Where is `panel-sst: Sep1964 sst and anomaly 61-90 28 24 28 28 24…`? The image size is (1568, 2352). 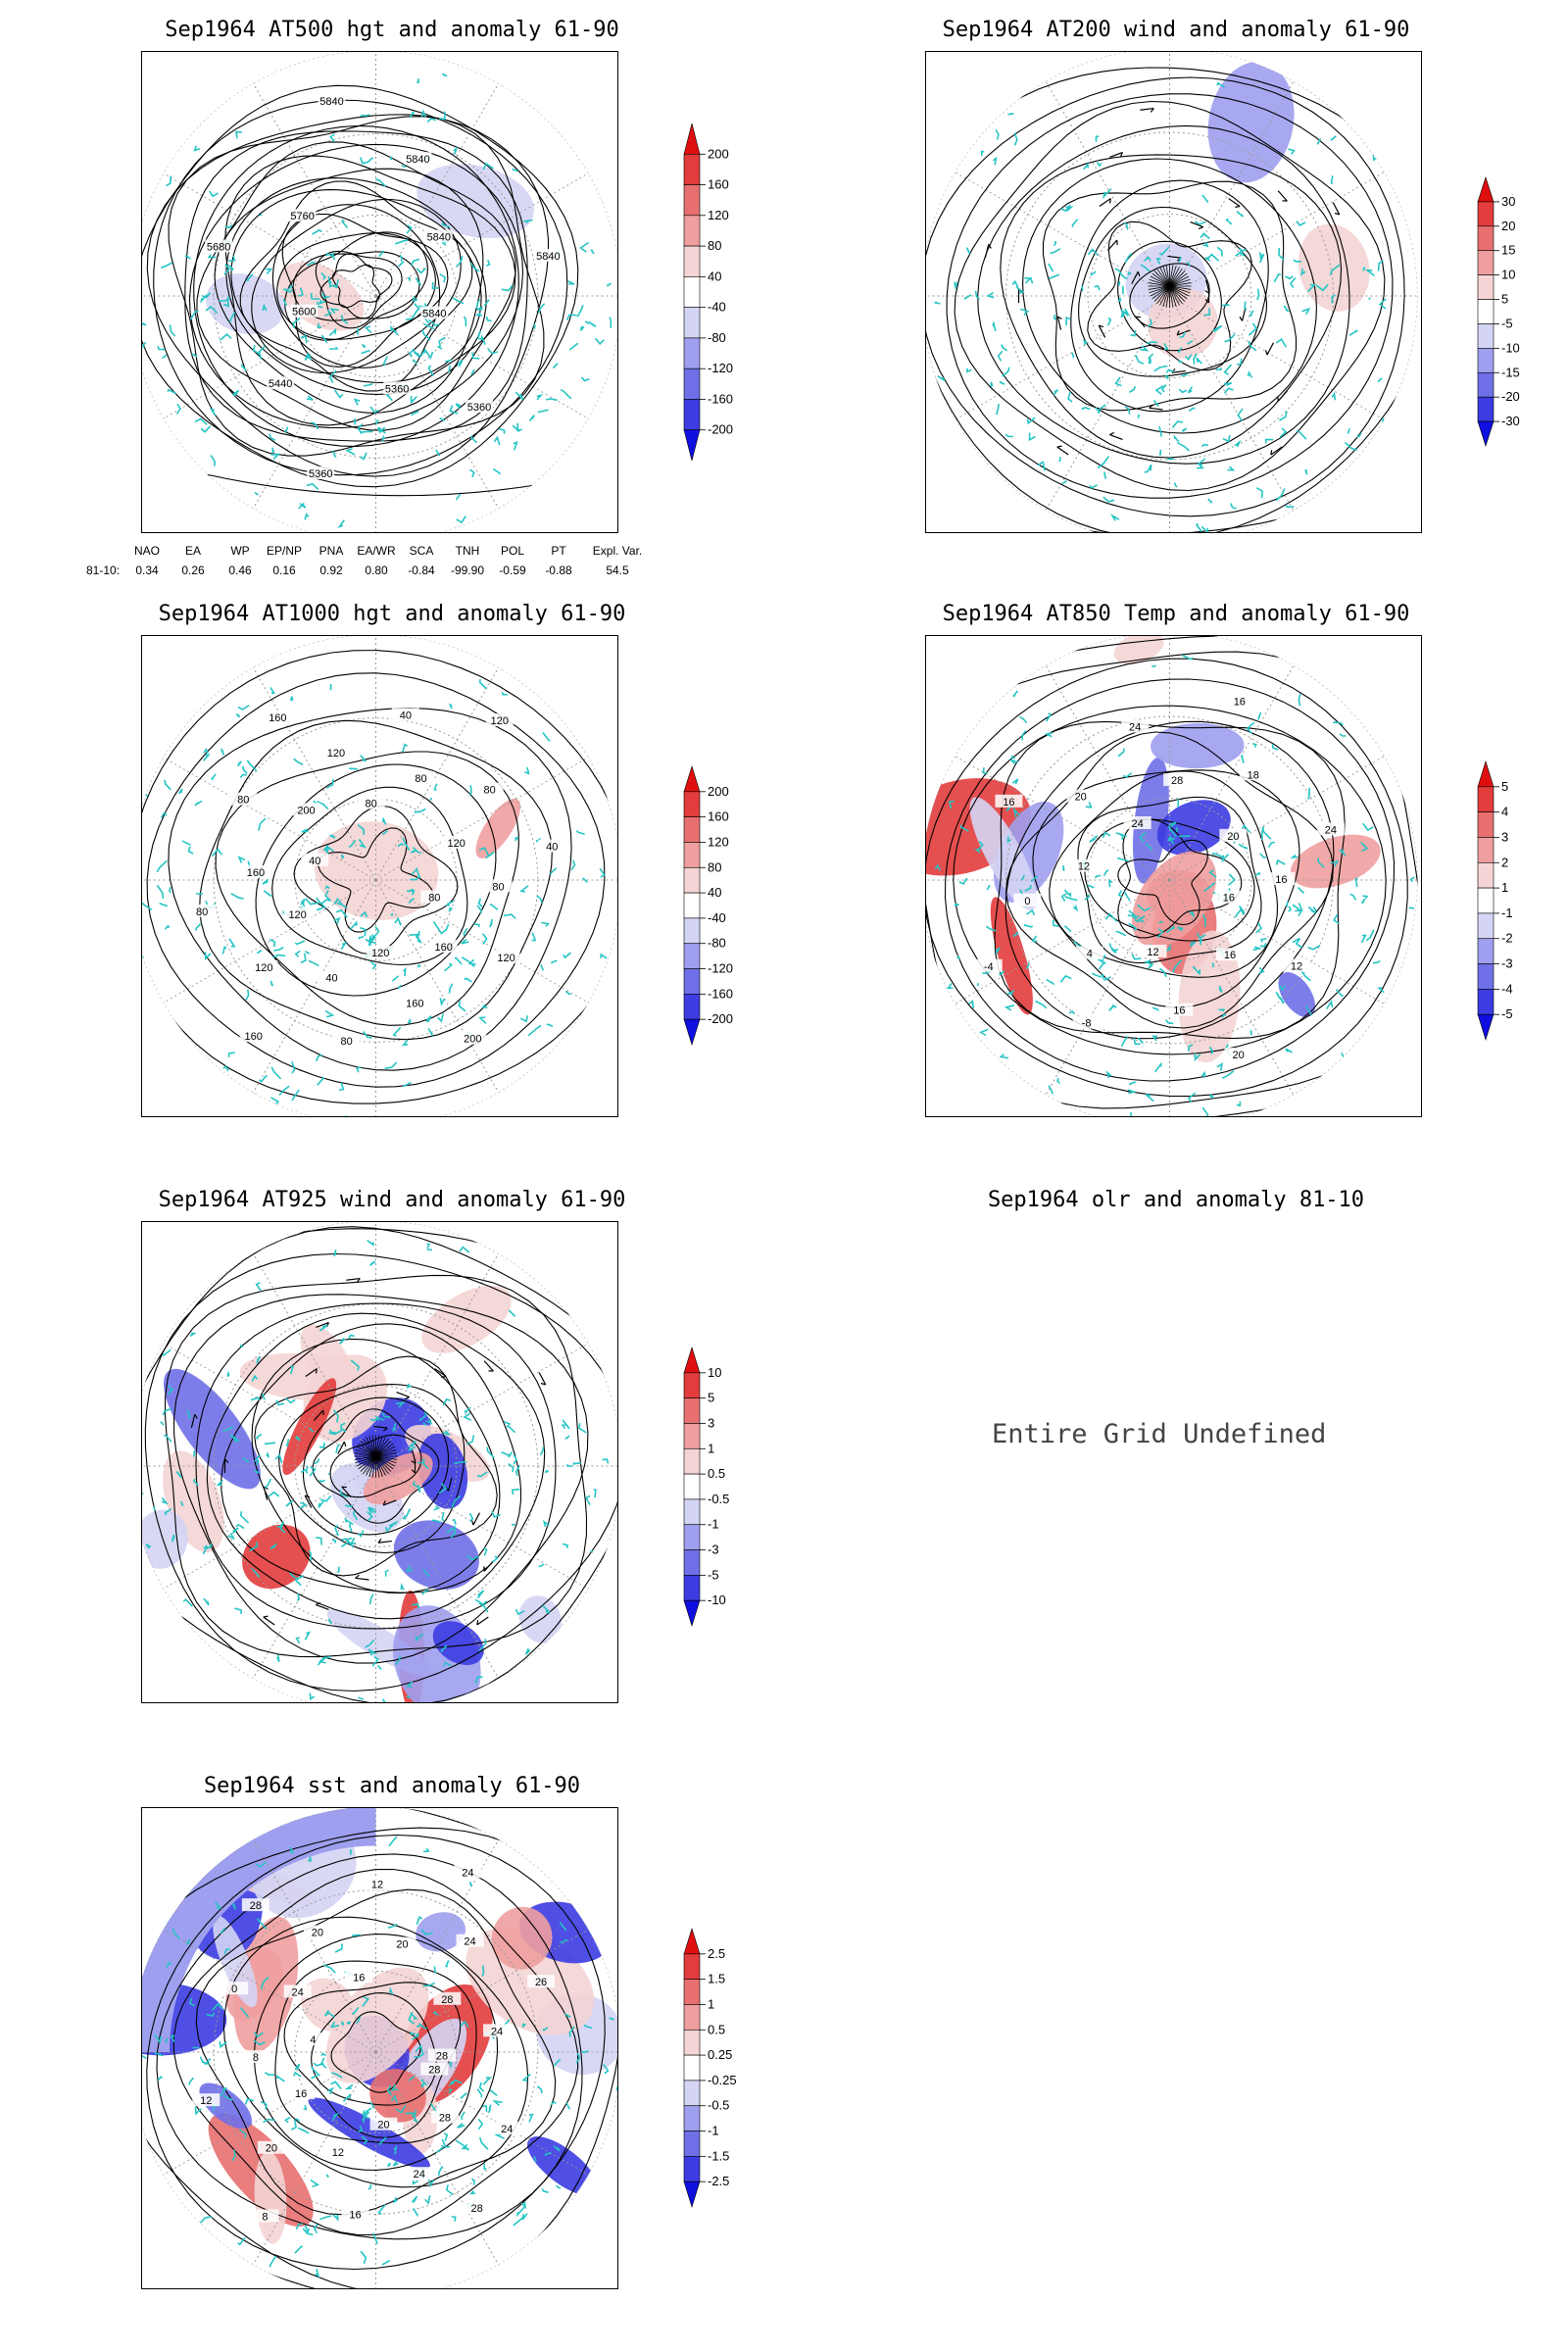 panel-sst: Sep1964 sst and anomaly 61-90 28 24 28 28 24… is located at coordinates (427, 2048).